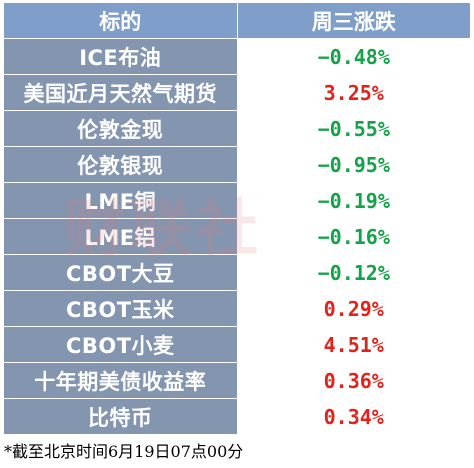  What do you see at coordinates (120, 56) in the screenshot?
I see `instrument-name: ICE布油` at bounding box center [120, 56].